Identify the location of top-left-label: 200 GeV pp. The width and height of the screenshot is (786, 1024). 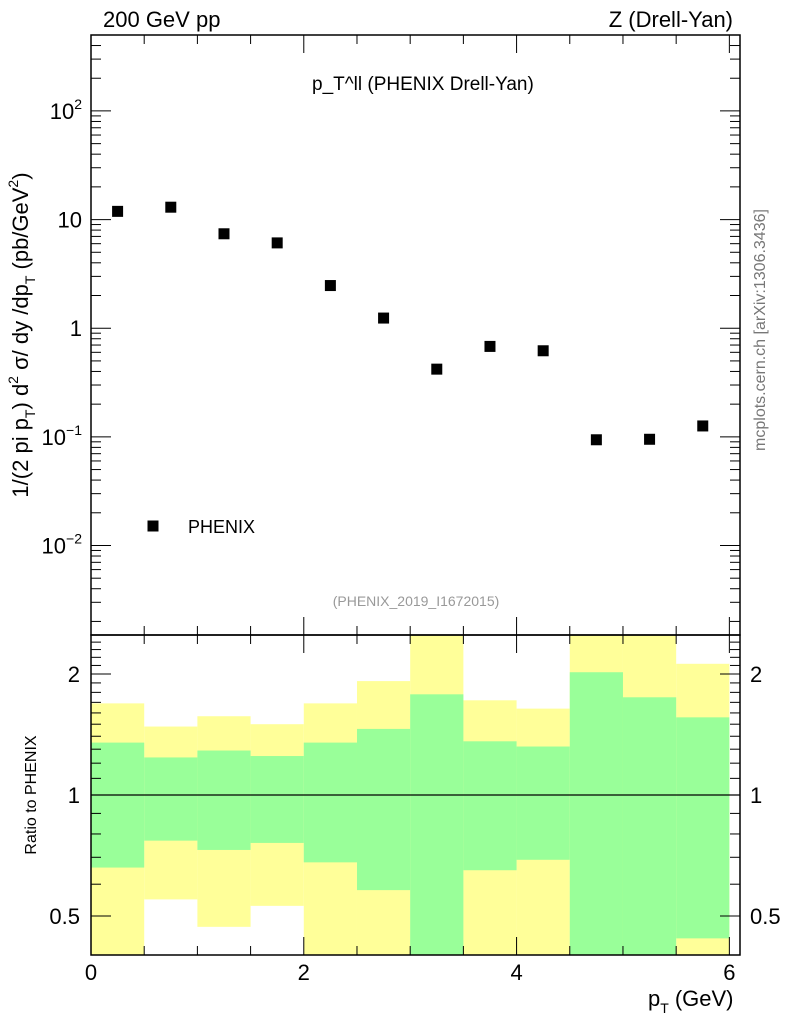
(161, 19).